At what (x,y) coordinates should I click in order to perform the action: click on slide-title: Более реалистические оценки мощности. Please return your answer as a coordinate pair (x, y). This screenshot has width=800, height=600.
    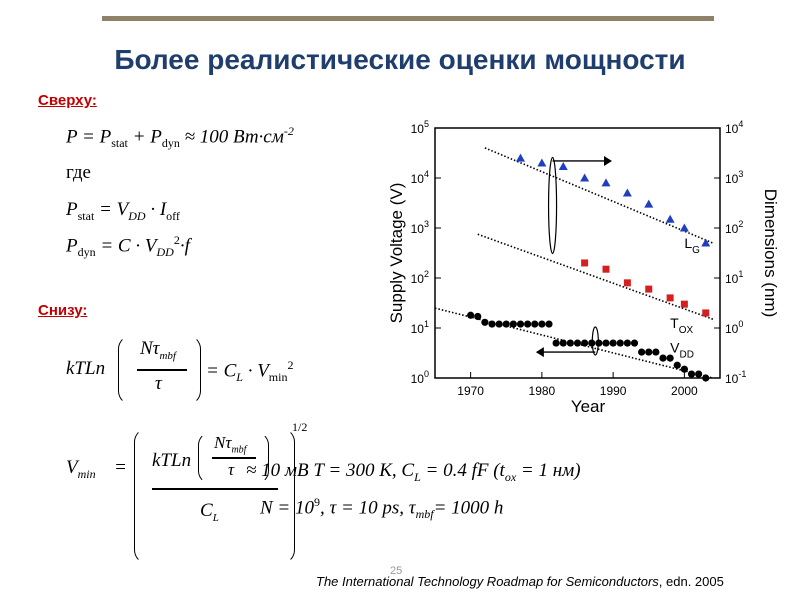
    Looking at the image, I should click on (400, 59).